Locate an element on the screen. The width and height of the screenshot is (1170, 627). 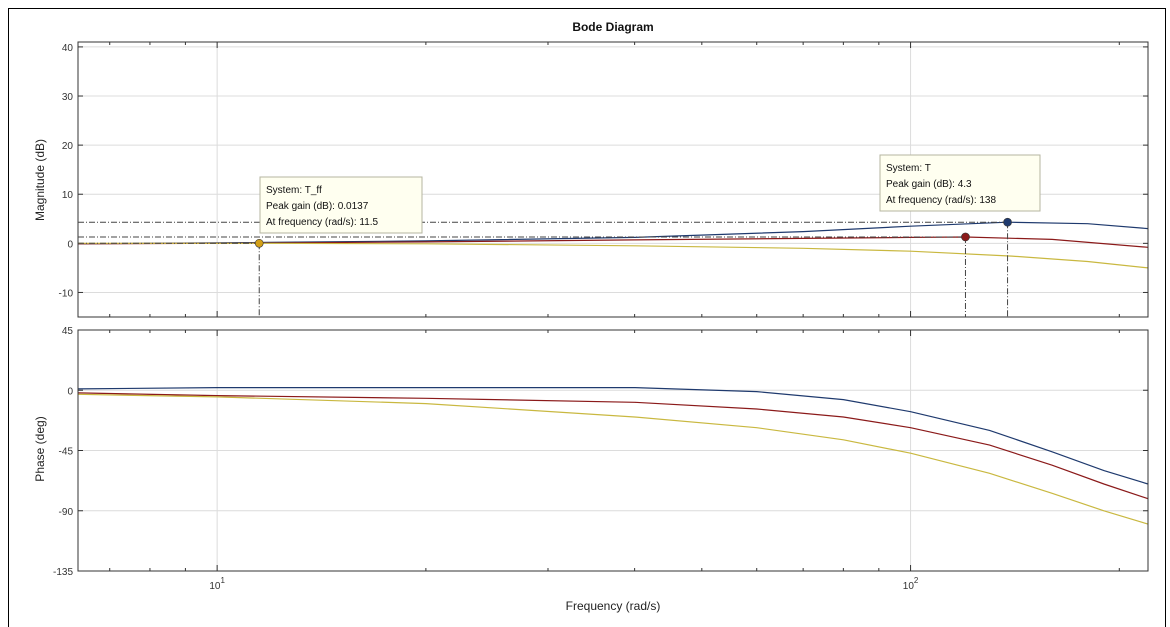
magnitude-ytick-label-2: 10 is located at coordinates (68, 195).